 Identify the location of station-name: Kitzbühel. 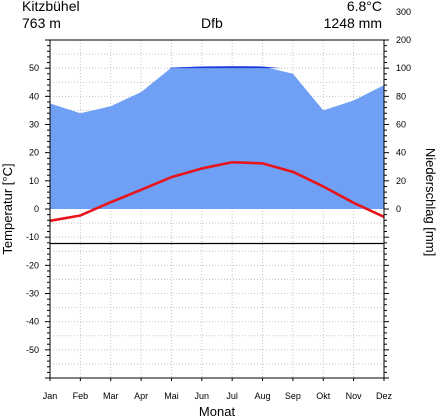
(51, 7).